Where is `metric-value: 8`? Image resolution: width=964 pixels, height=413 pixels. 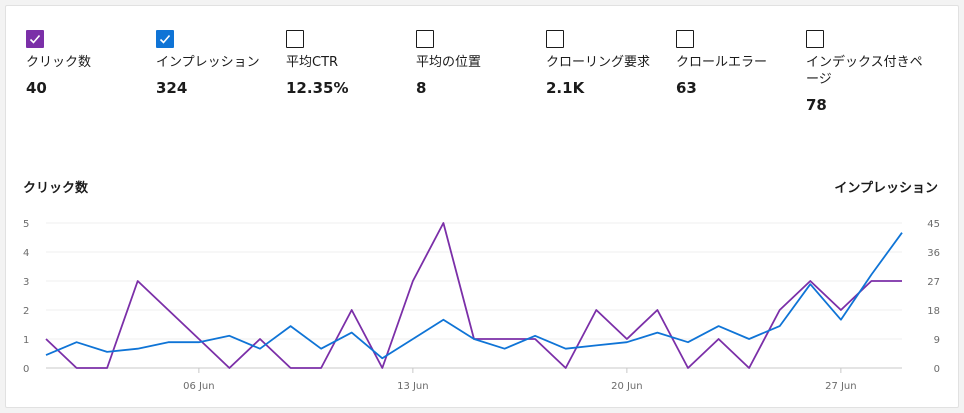 metric-value: 8 is located at coordinates (421, 88).